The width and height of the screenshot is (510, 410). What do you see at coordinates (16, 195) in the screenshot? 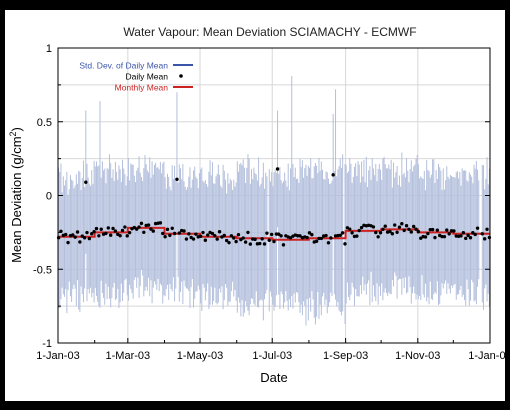
I see `y-axis-label: Mean Deviation (g/cm2)` at bounding box center [16, 195].